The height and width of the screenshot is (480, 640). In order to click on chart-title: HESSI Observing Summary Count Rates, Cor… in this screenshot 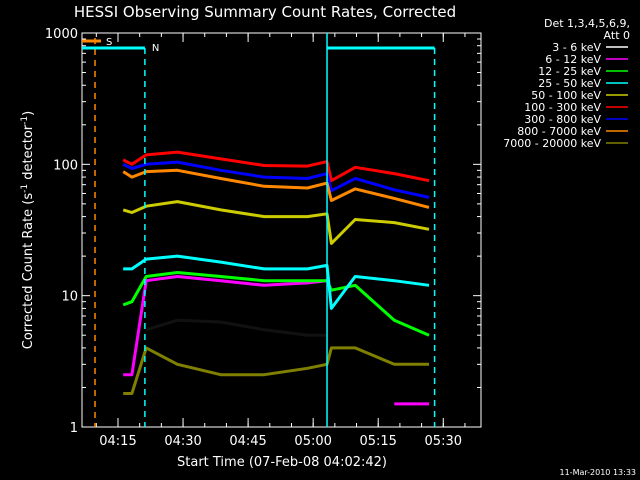, I will do `click(265, 12)`.